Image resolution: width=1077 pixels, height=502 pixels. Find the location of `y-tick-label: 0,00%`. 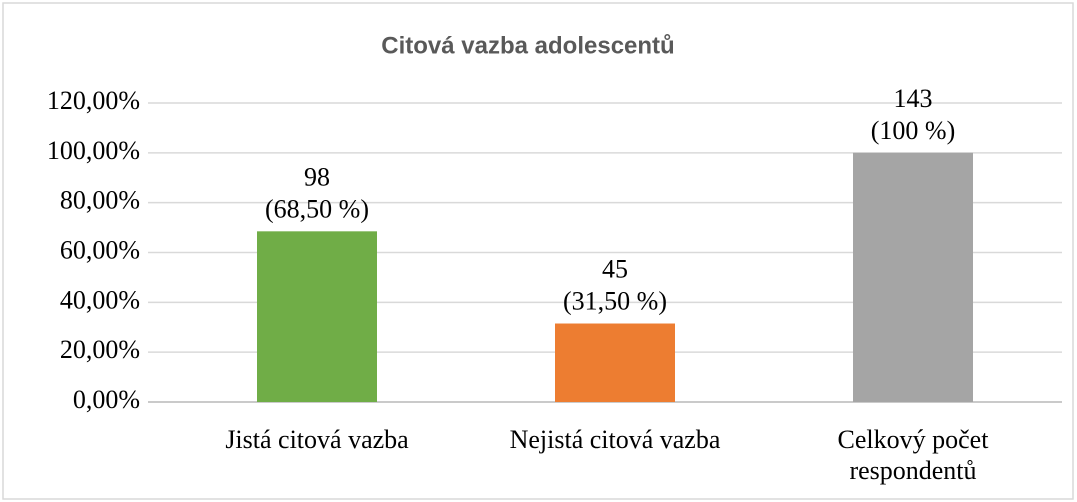

y-tick-label: 0,00% is located at coordinates (106, 399).